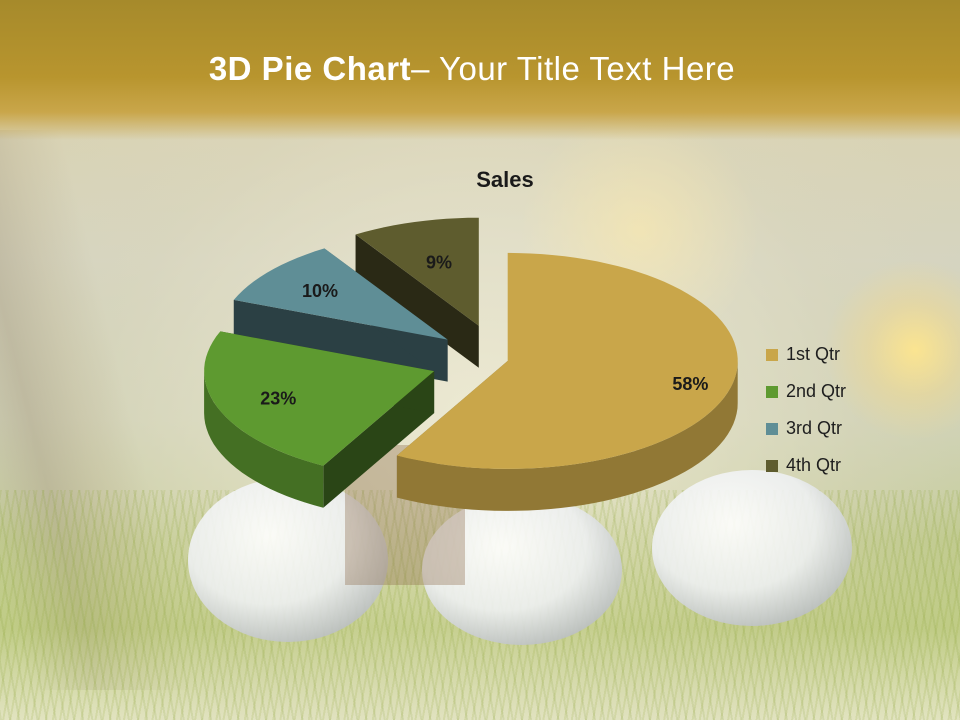 The height and width of the screenshot is (720, 960). I want to click on legend-label: 2nd Qtr, so click(816, 391).